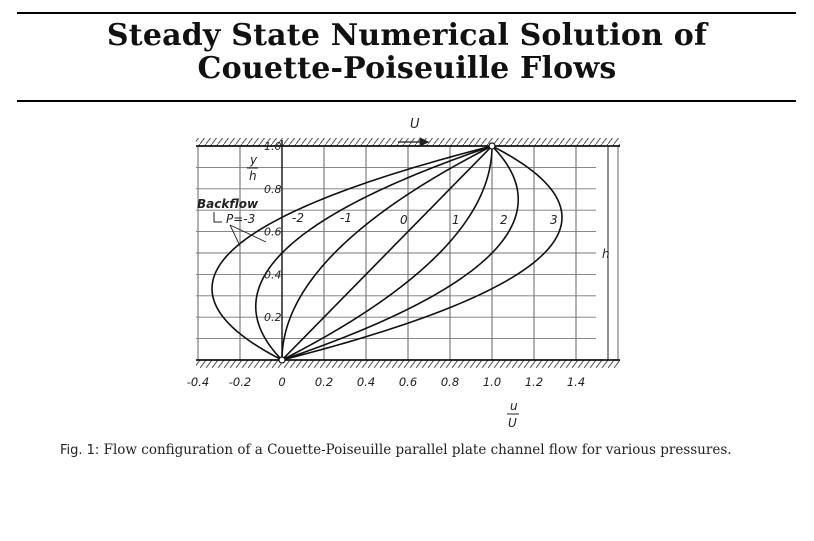  Describe the element at coordinates (504, 220) in the screenshot. I see `curve-label: 2` at that location.